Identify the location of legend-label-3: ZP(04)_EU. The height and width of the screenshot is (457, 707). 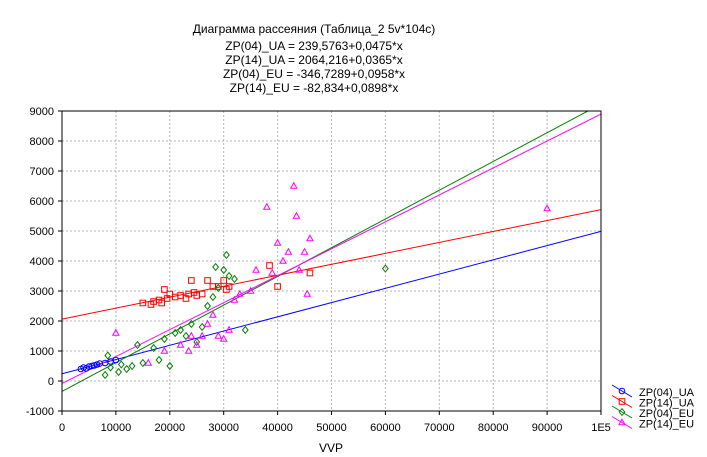
(666, 414).